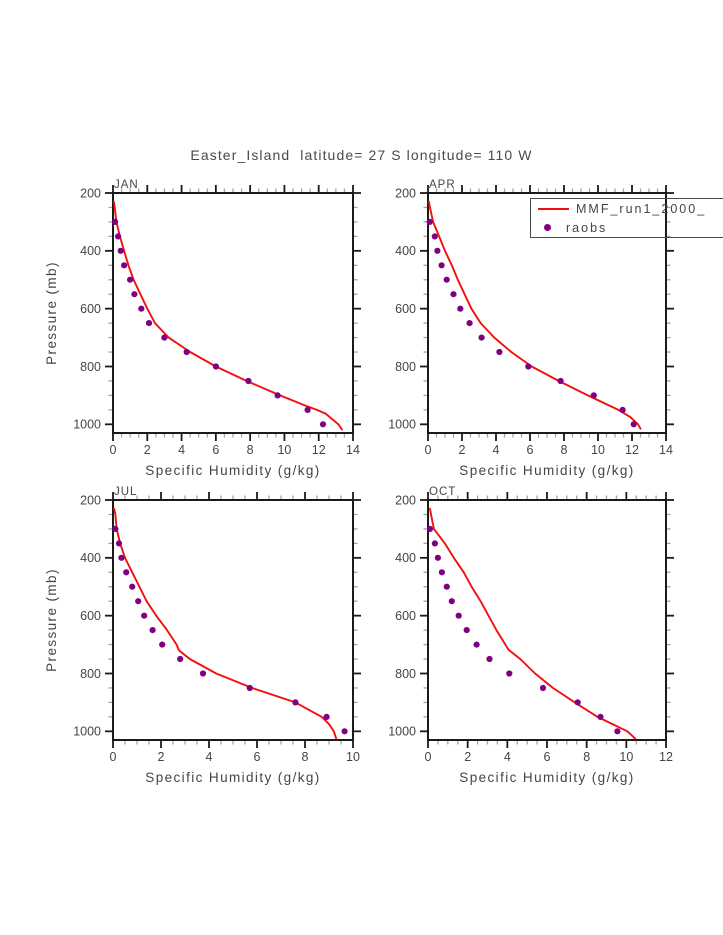  What do you see at coordinates (627, 227) in the screenshot?
I see `legend-entry-raobs: raobs` at bounding box center [627, 227].